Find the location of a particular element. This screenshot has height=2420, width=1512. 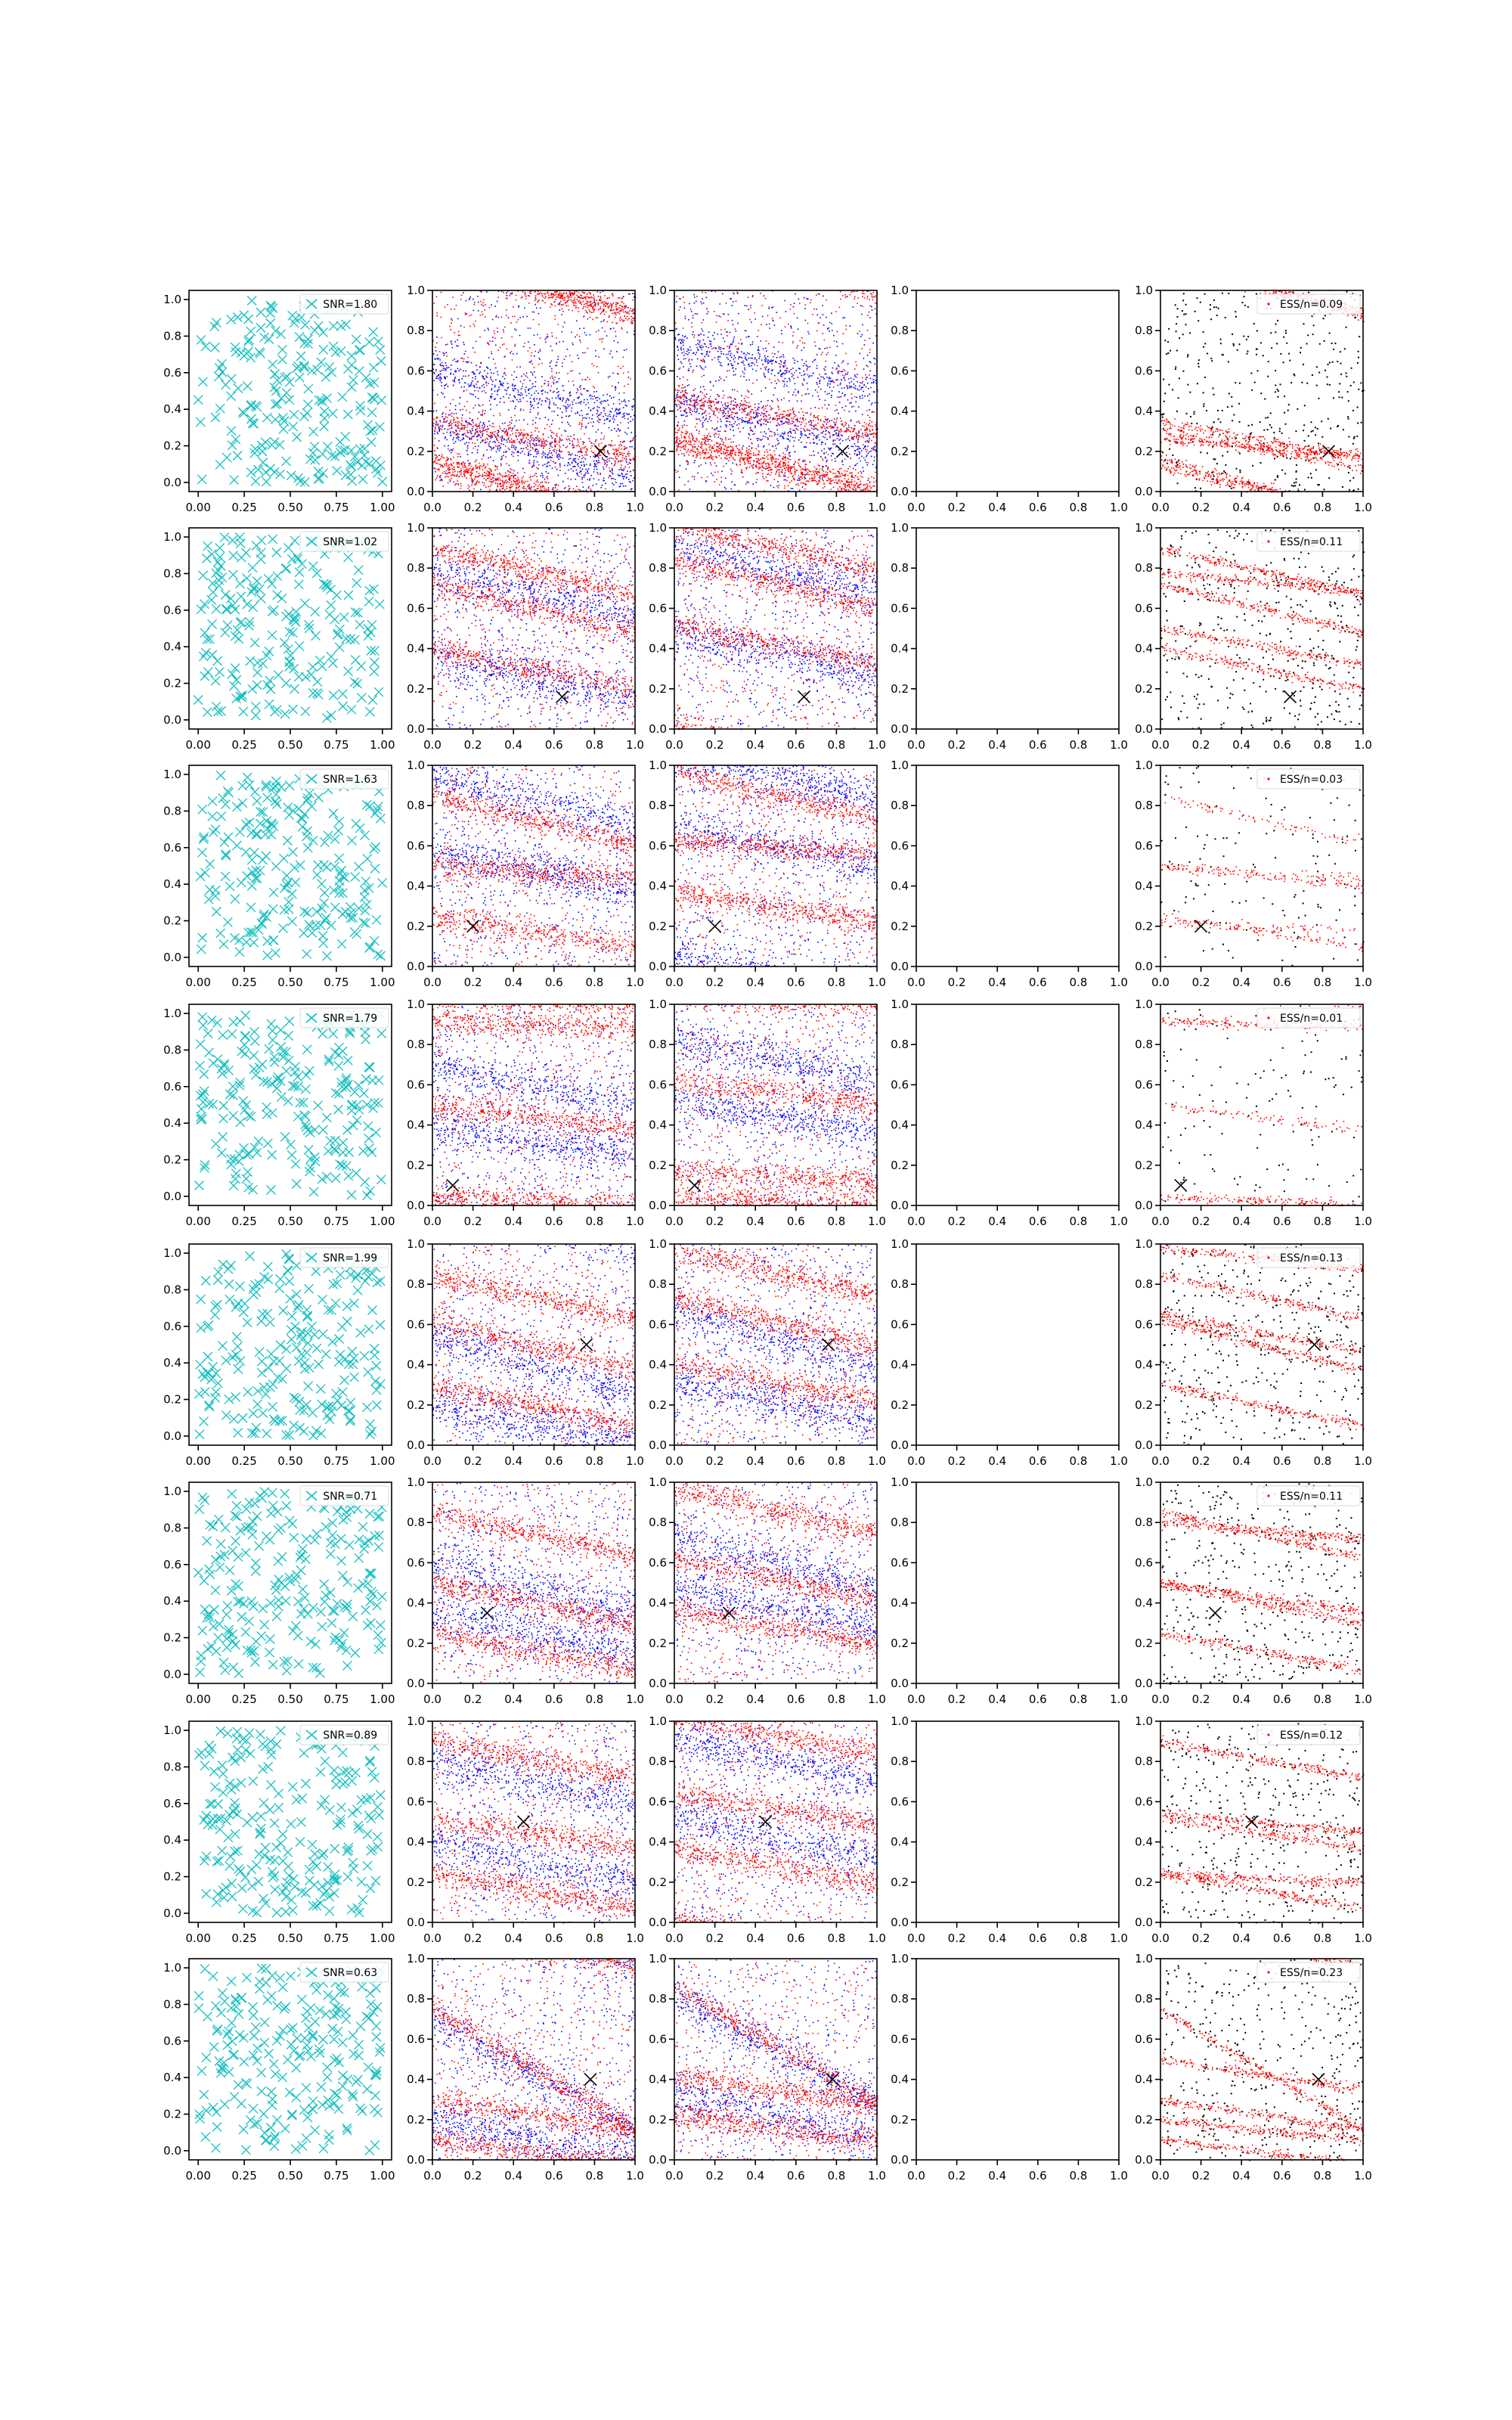

panel-r7-c1-legend: SNR=0.89 is located at coordinates (344, 1734).